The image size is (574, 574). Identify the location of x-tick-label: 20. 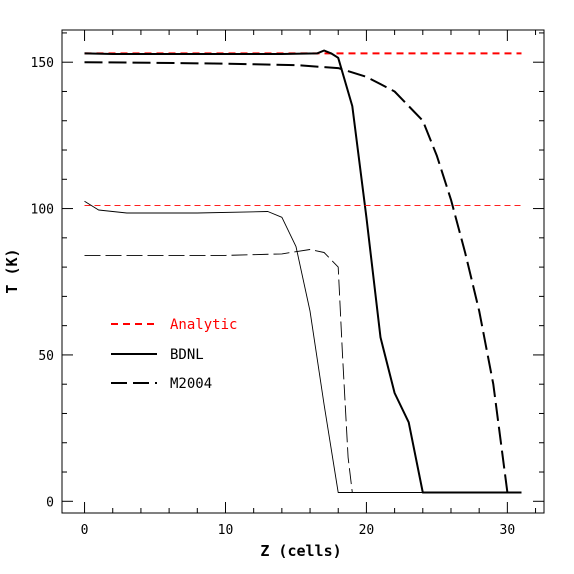
(367, 530).